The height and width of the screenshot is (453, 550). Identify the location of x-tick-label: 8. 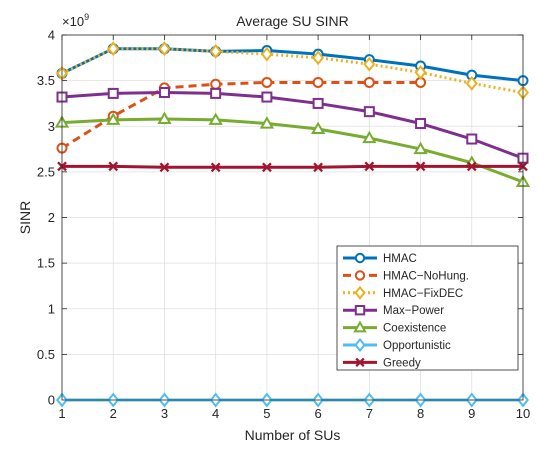
(420, 413).